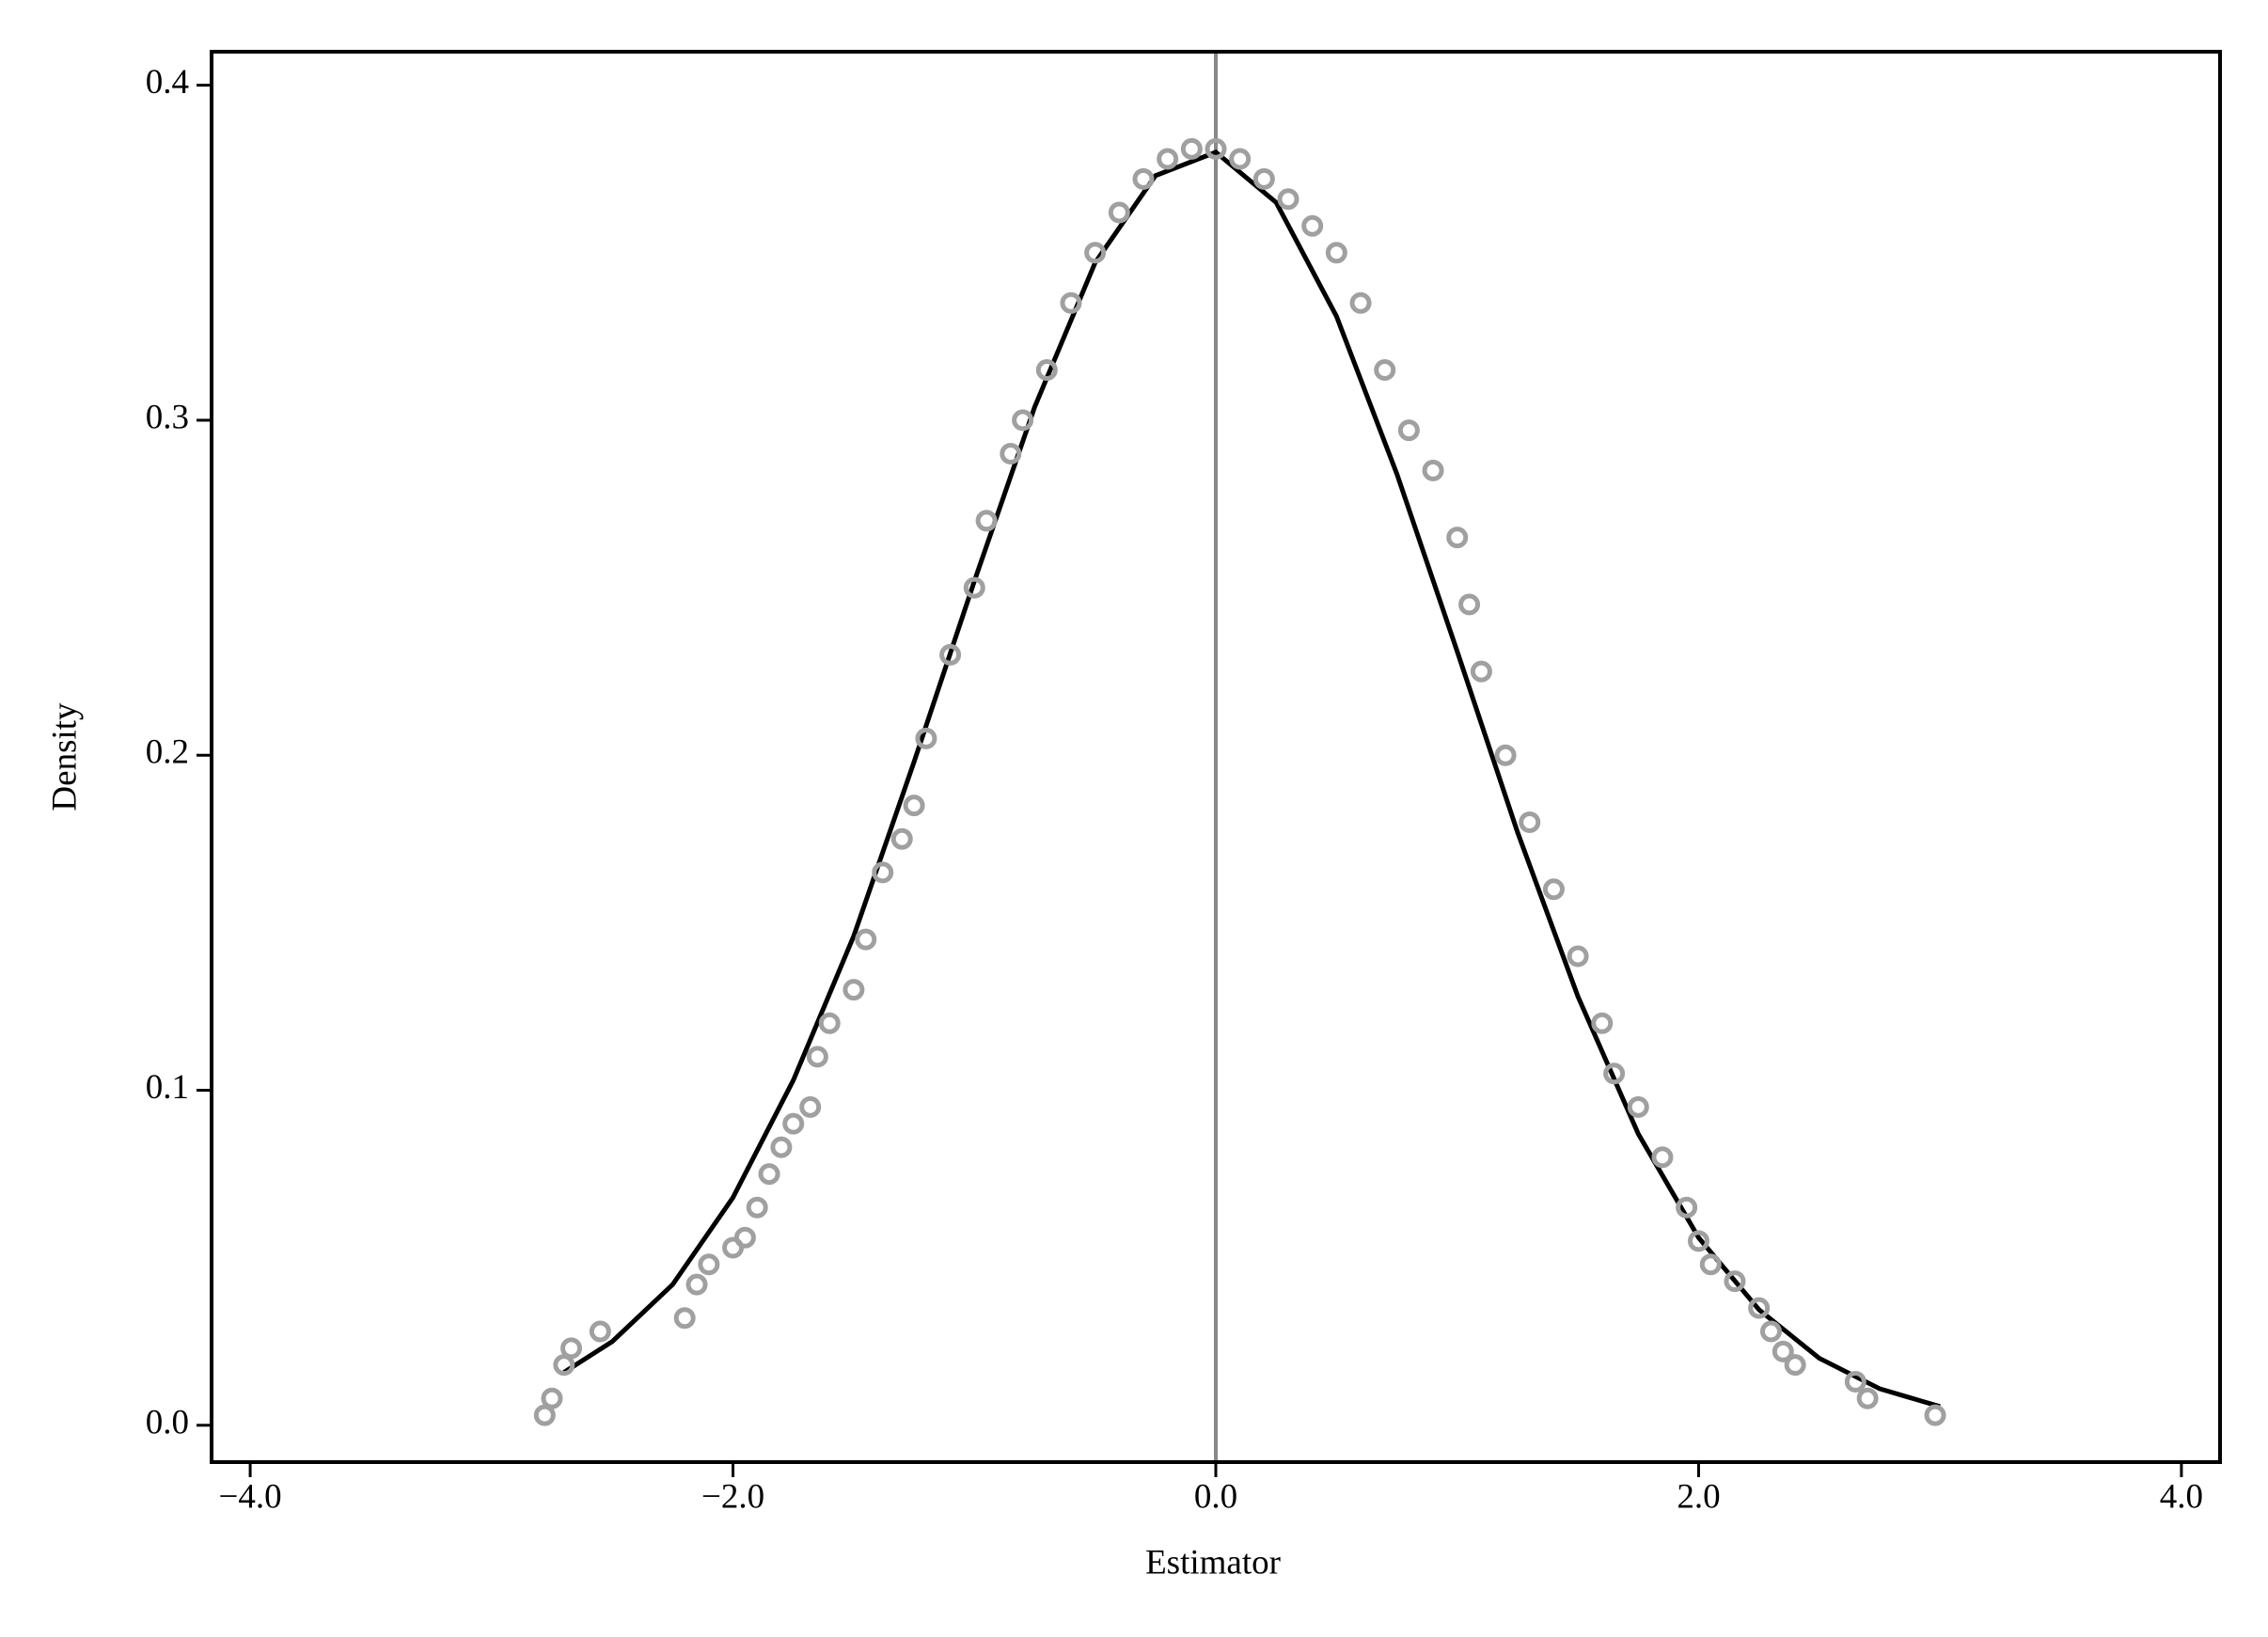 This screenshot has height=1637, width=2268. What do you see at coordinates (251, 1497) in the screenshot?
I see `x-tick-label: −4.0` at bounding box center [251, 1497].